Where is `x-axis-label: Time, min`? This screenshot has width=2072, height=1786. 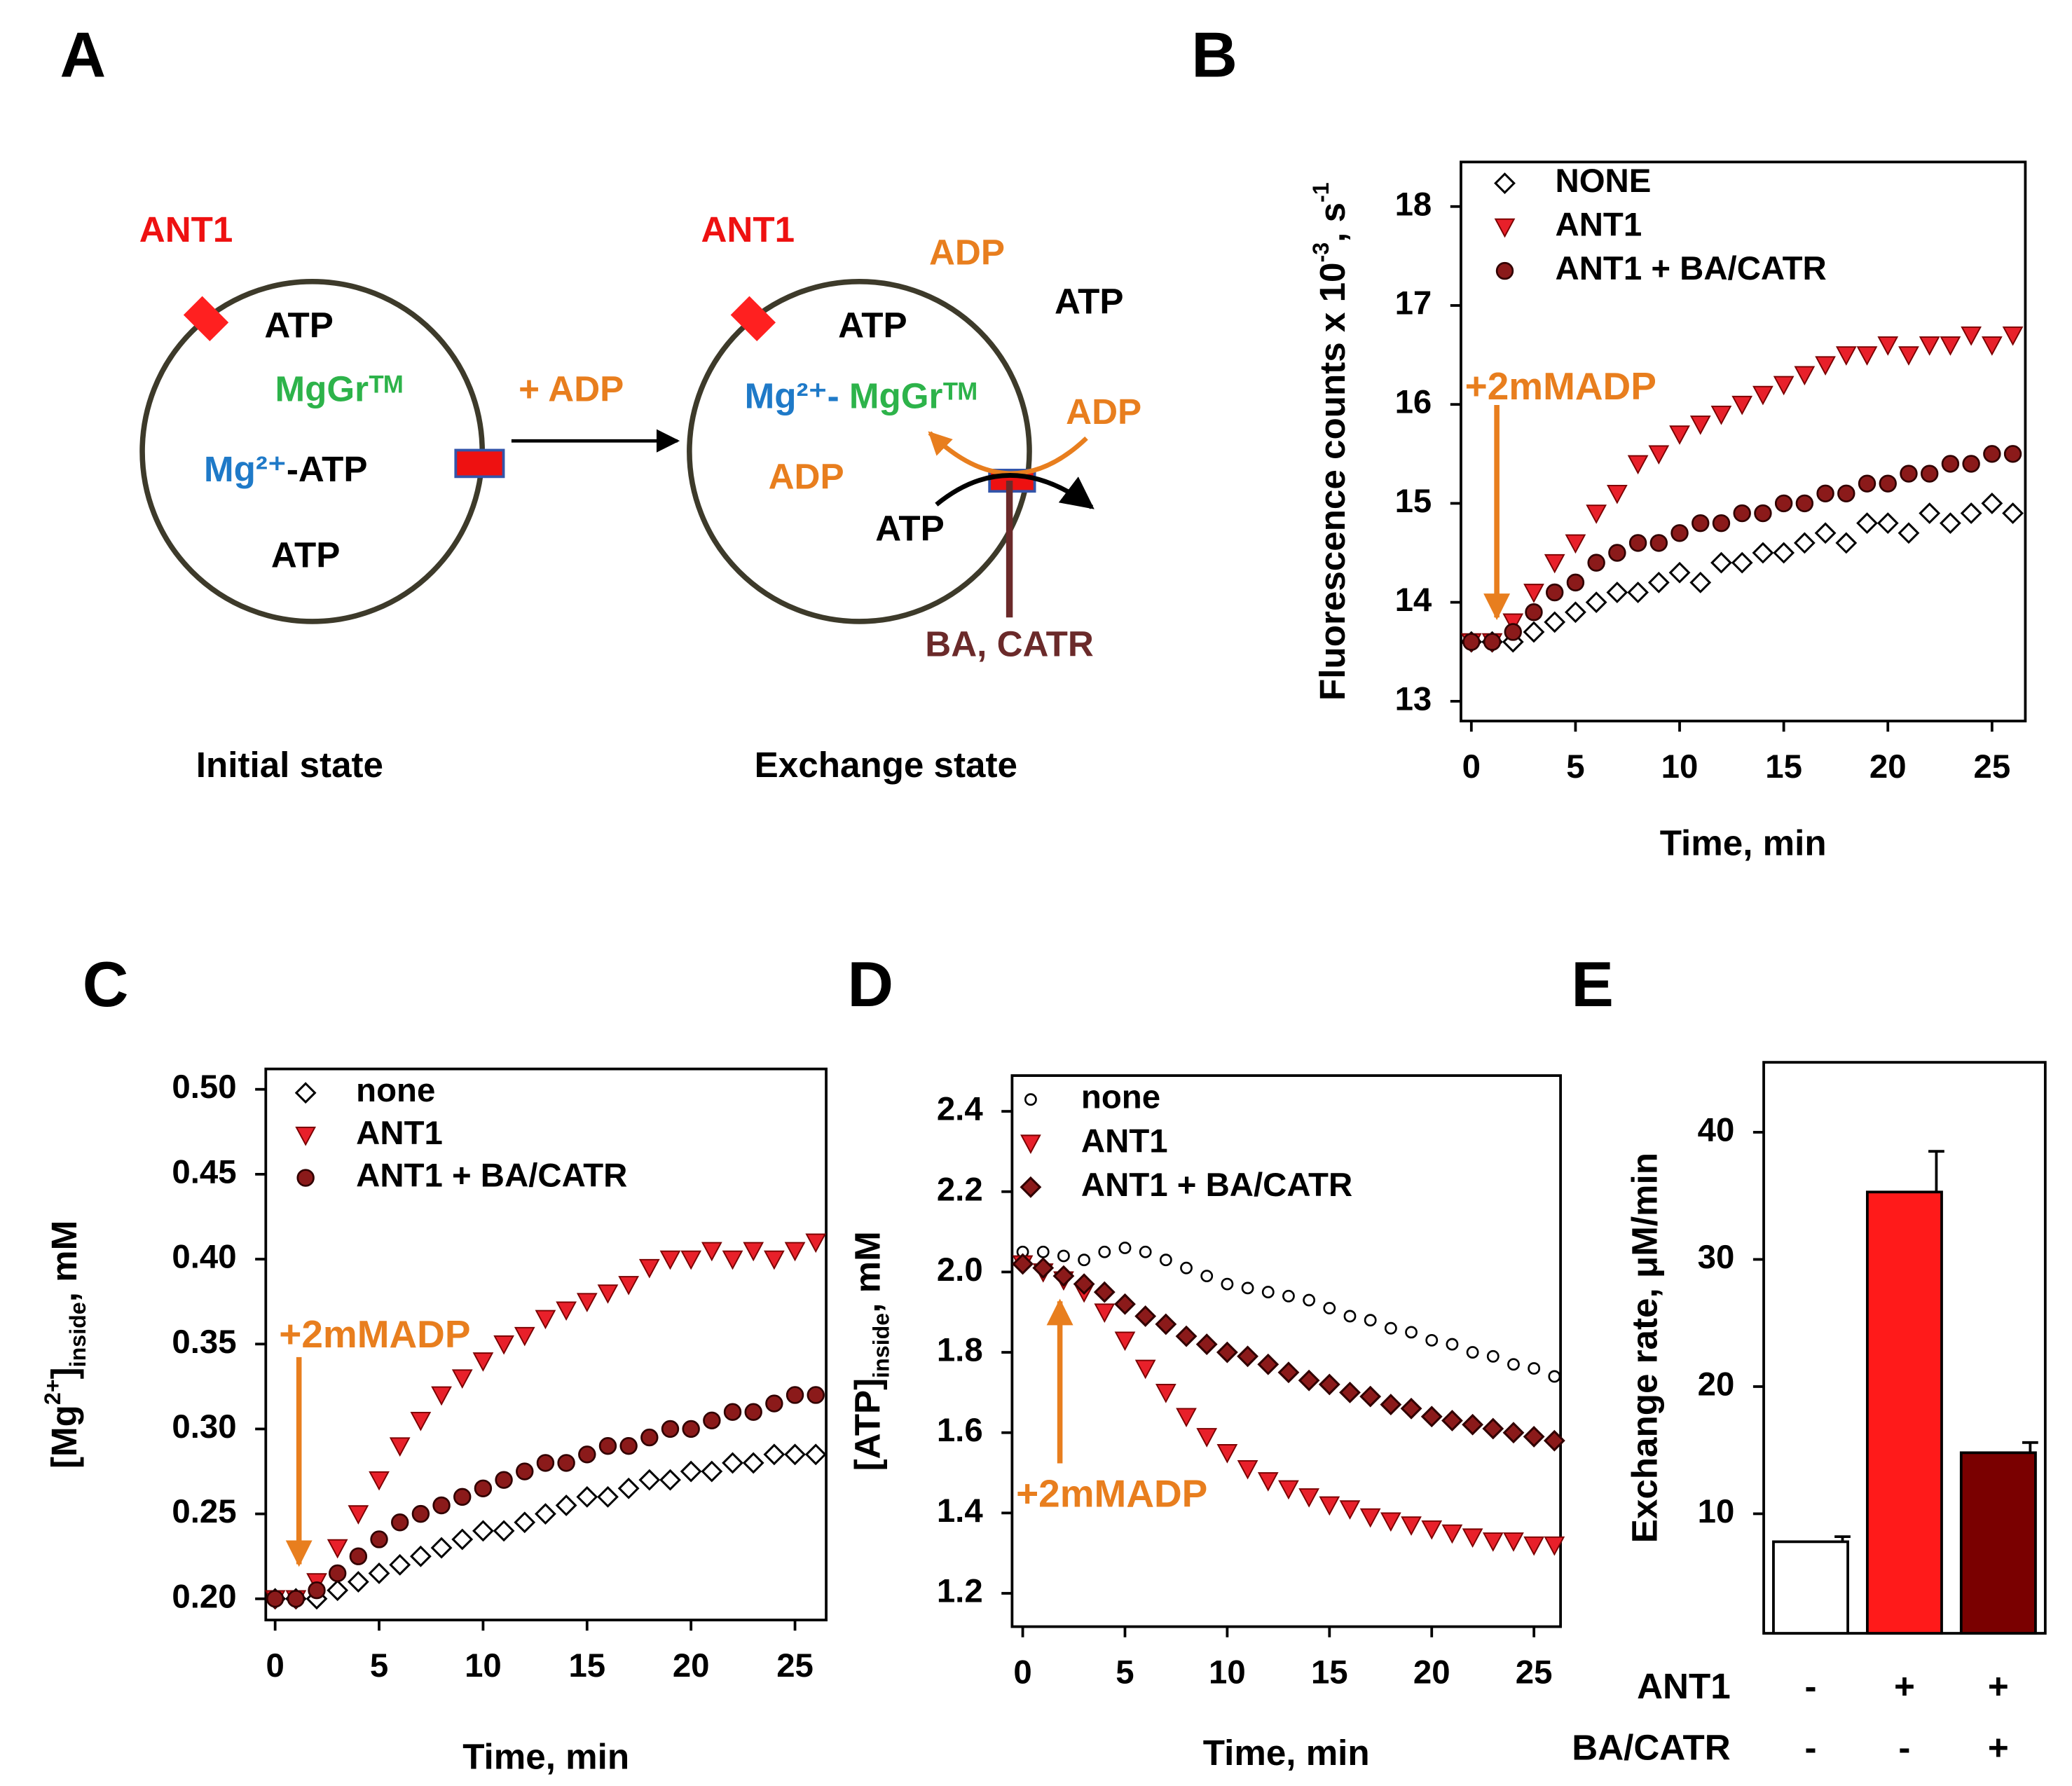 x-axis-label: Time, min is located at coordinates (1286, 1753).